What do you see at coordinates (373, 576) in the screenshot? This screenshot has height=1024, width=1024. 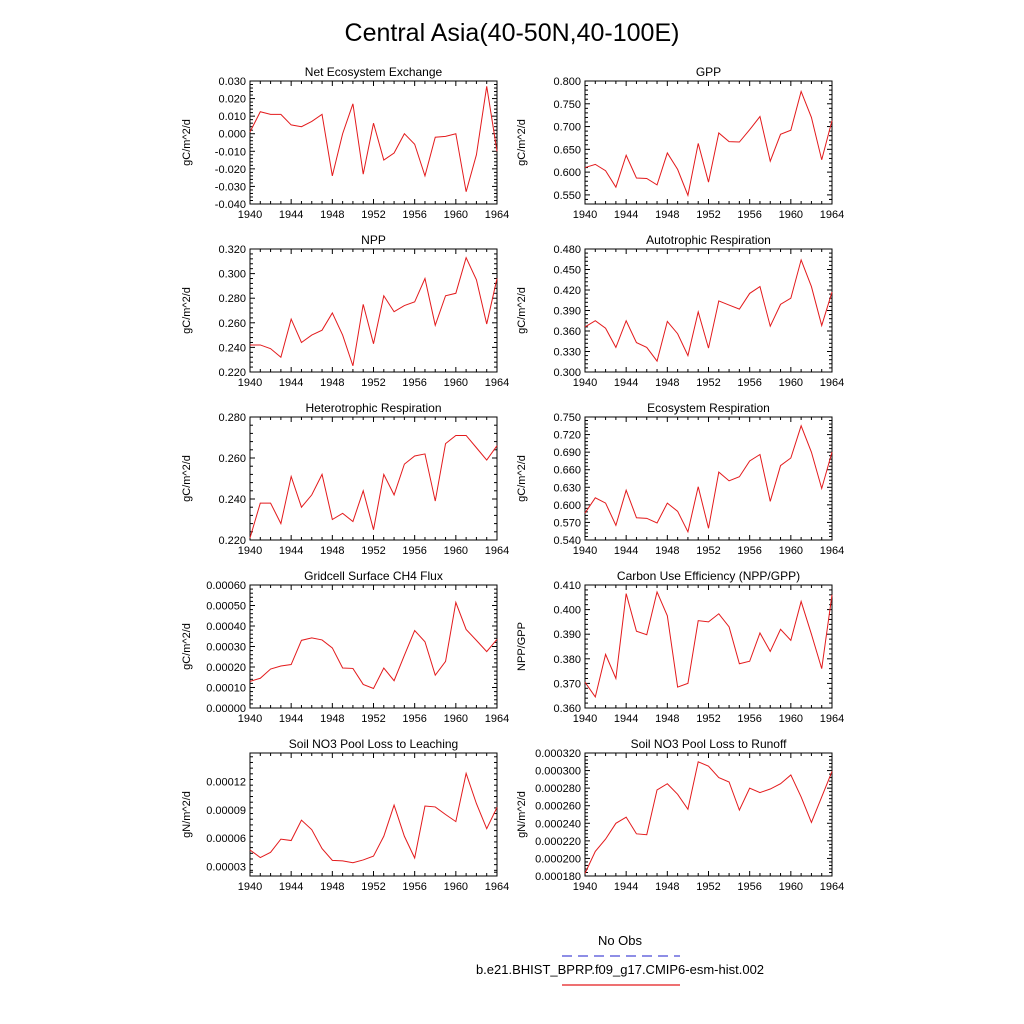 I see `chart-title: Gridcell Surface CH4 Flux` at bounding box center [373, 576].